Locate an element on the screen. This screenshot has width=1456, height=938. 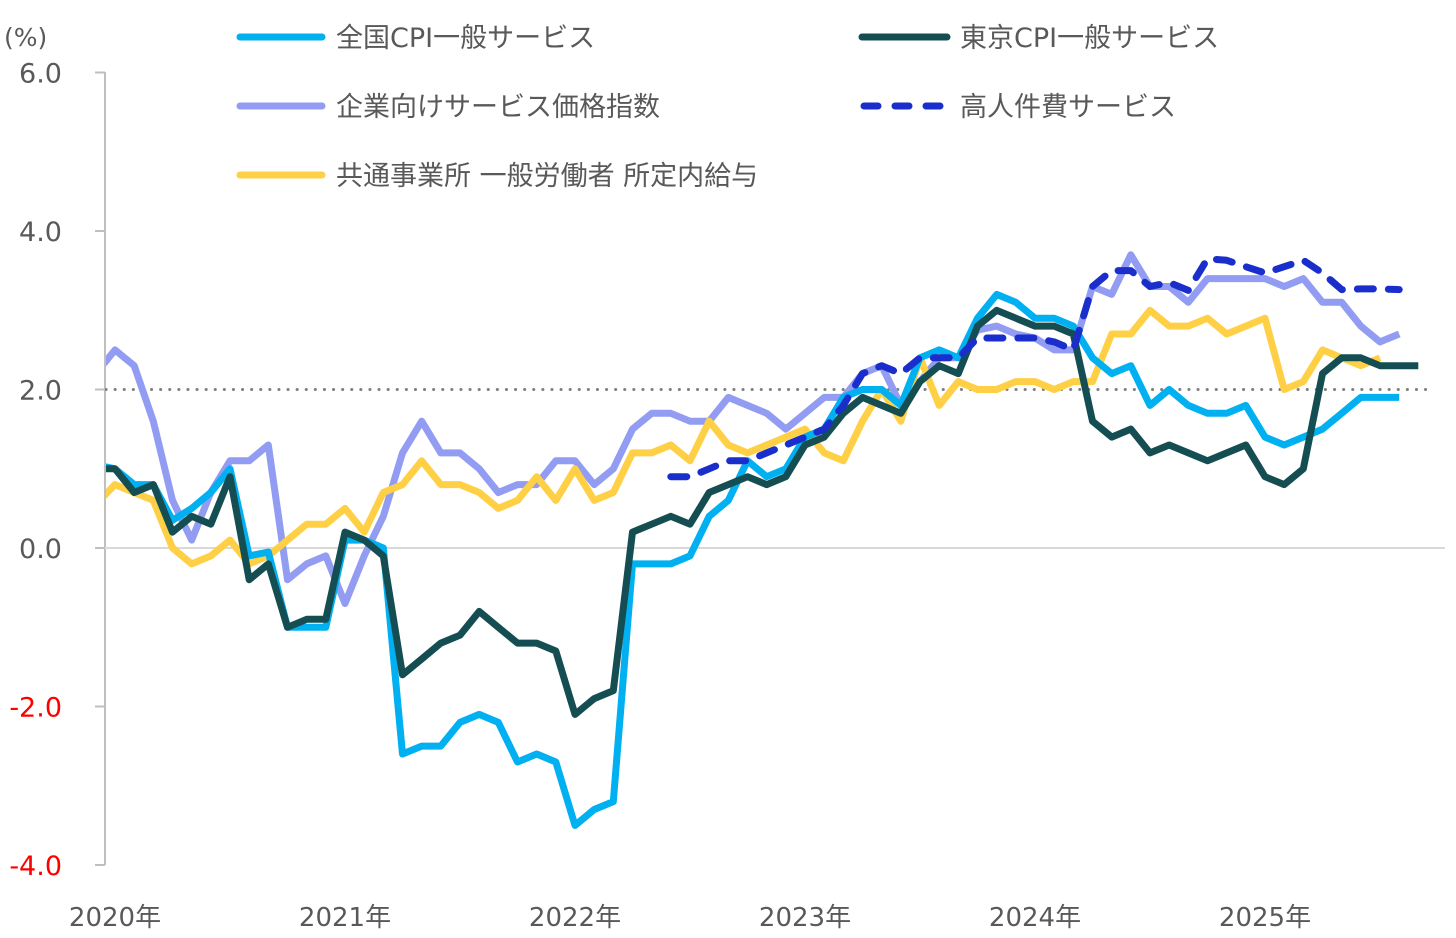
y-tick-label: -4.0 is located at coordinates (35, 866).